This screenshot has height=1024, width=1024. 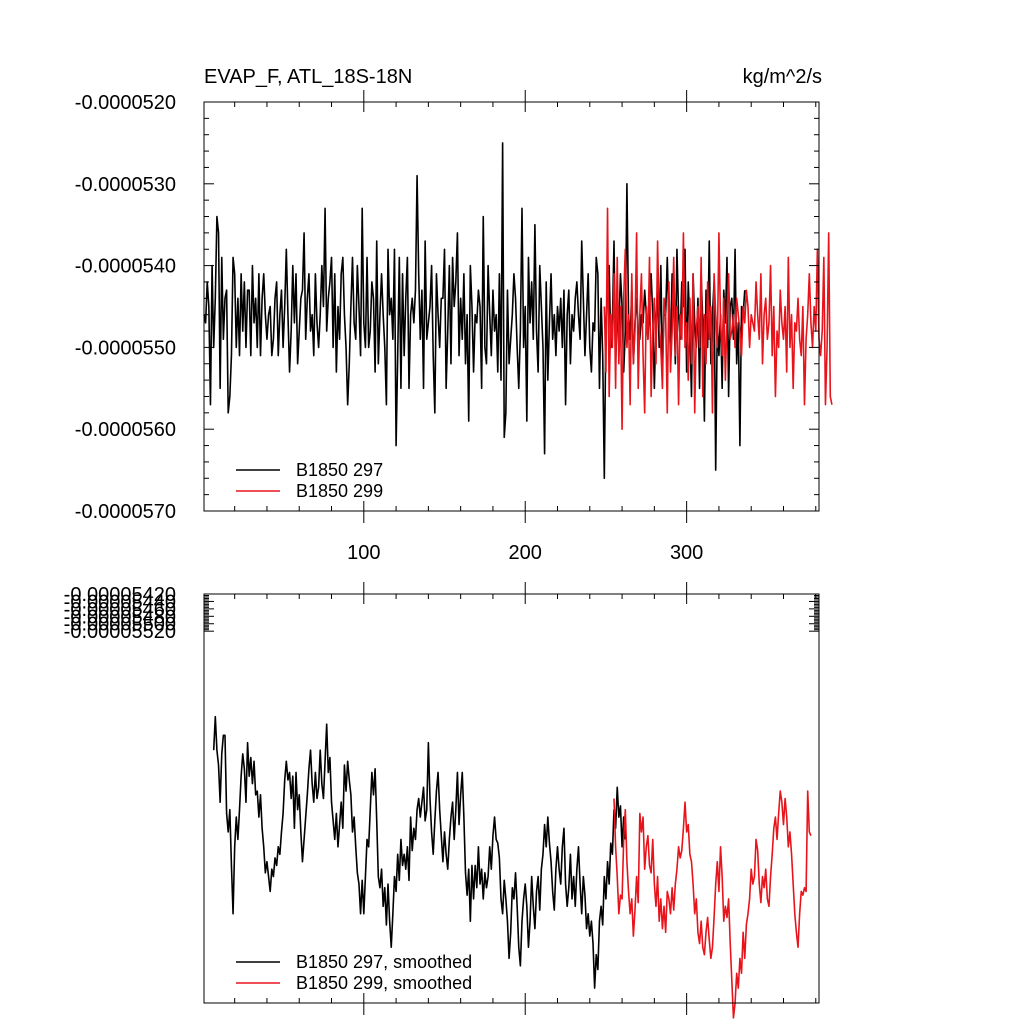 I want to click on chart-title: EVAP_F, ATL_18S-18N, so click(x=308, y=77).